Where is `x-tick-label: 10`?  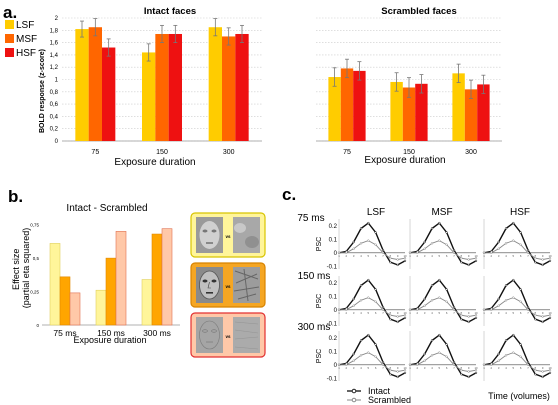
x-tick-label: 10 is located at coordinates (550, 368).